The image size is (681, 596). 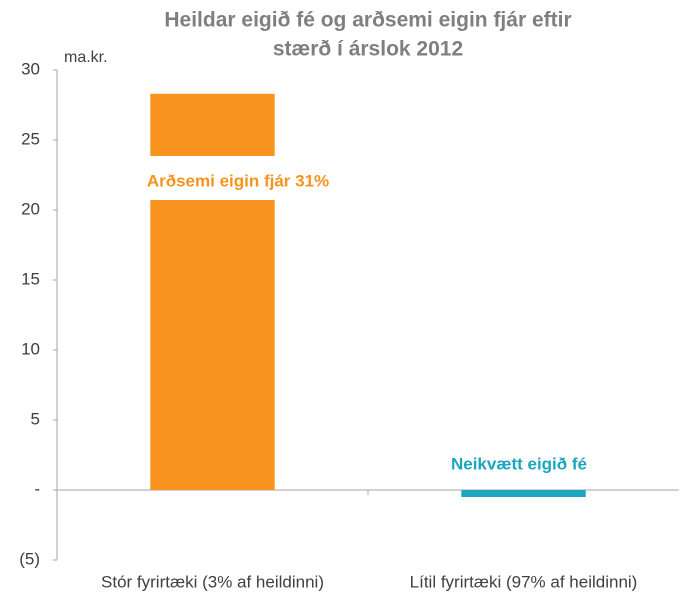 What do you see at coordinates (524, 581) in the screenshot?
I see `x-tick-label: Lítil fyrirtæki (97% af heildinni)` at bounding box center [524, 581].